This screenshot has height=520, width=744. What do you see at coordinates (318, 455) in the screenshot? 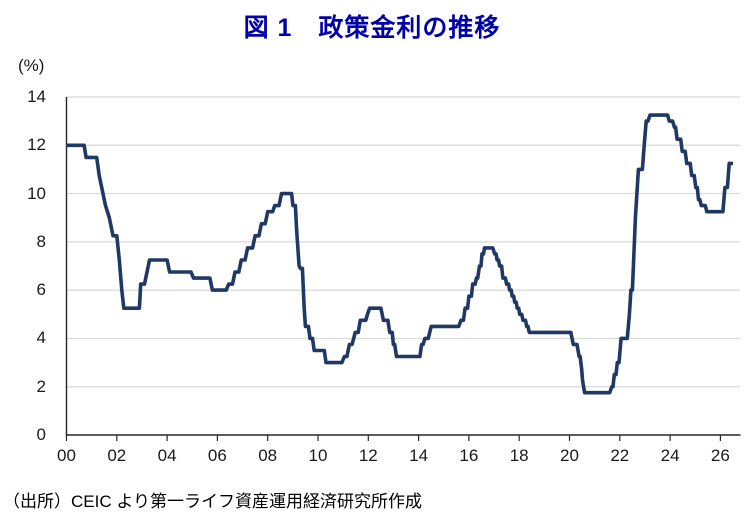
I see `x-axis-tick-label: 10` at bounding box center [318, 455].